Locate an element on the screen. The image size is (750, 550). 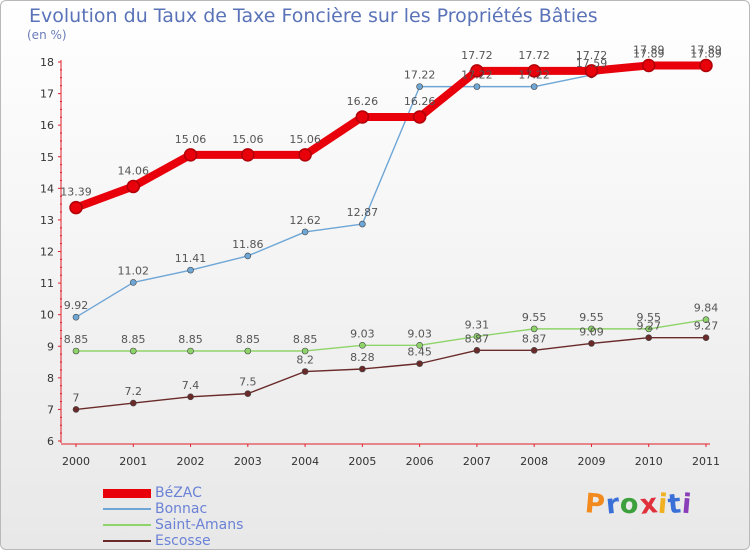
y-tick-label: 17 is located at coordinates (47, 94).